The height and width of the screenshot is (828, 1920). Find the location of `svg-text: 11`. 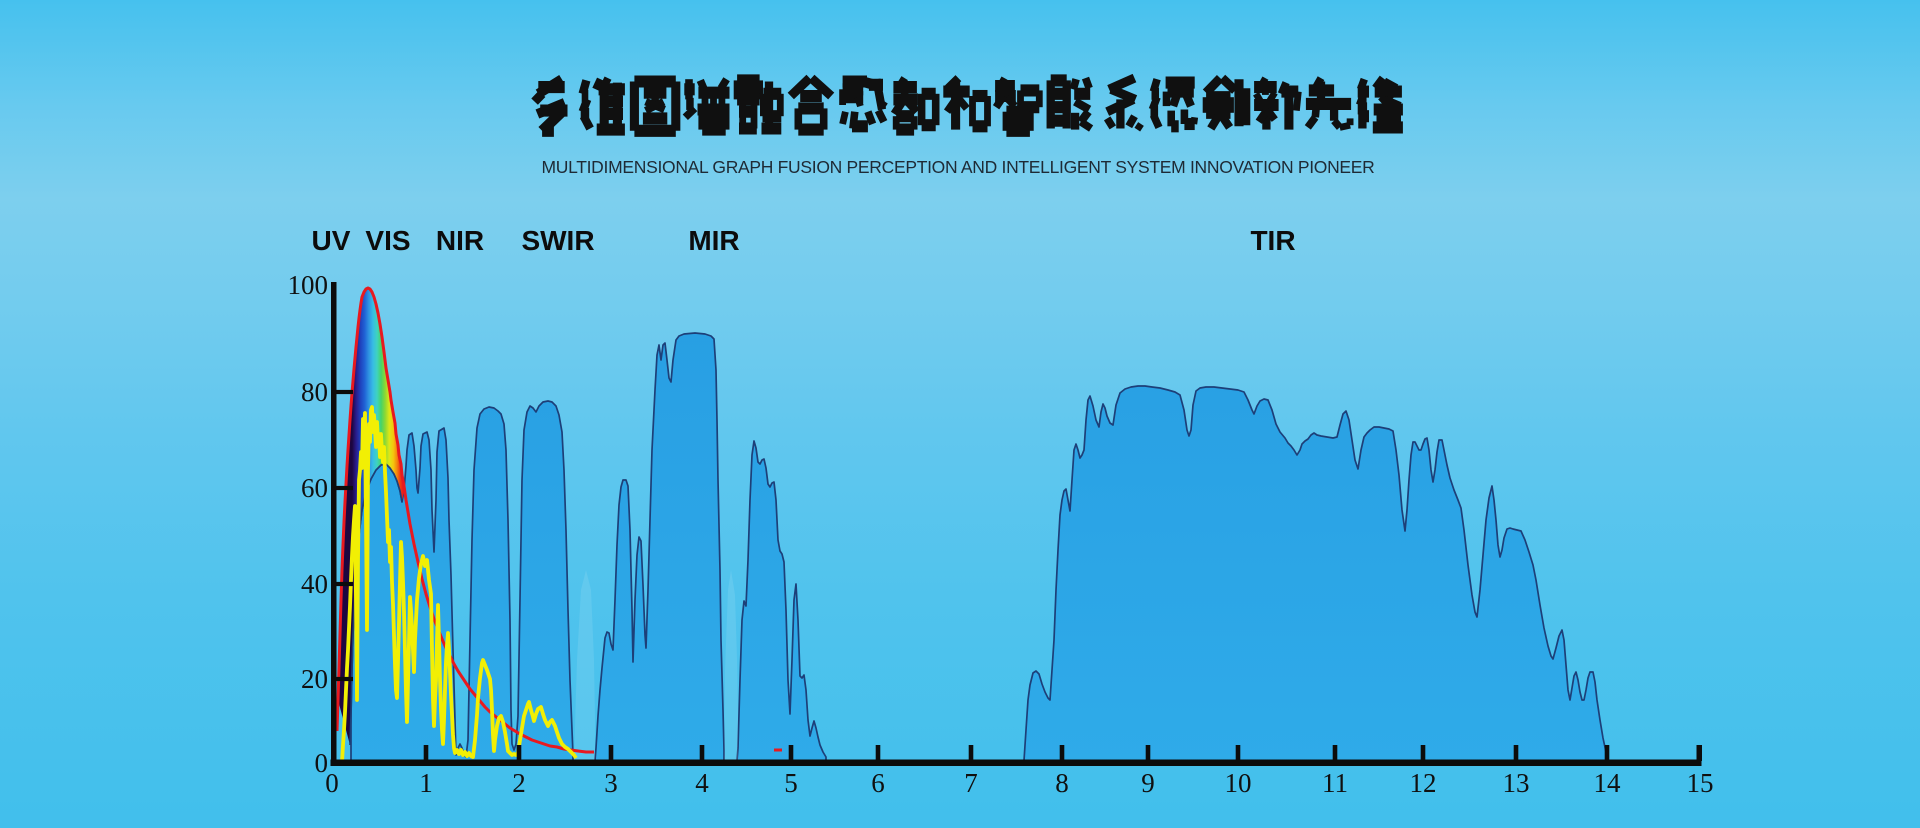

svg-text: 11 is located at coordinates (1335, 783).